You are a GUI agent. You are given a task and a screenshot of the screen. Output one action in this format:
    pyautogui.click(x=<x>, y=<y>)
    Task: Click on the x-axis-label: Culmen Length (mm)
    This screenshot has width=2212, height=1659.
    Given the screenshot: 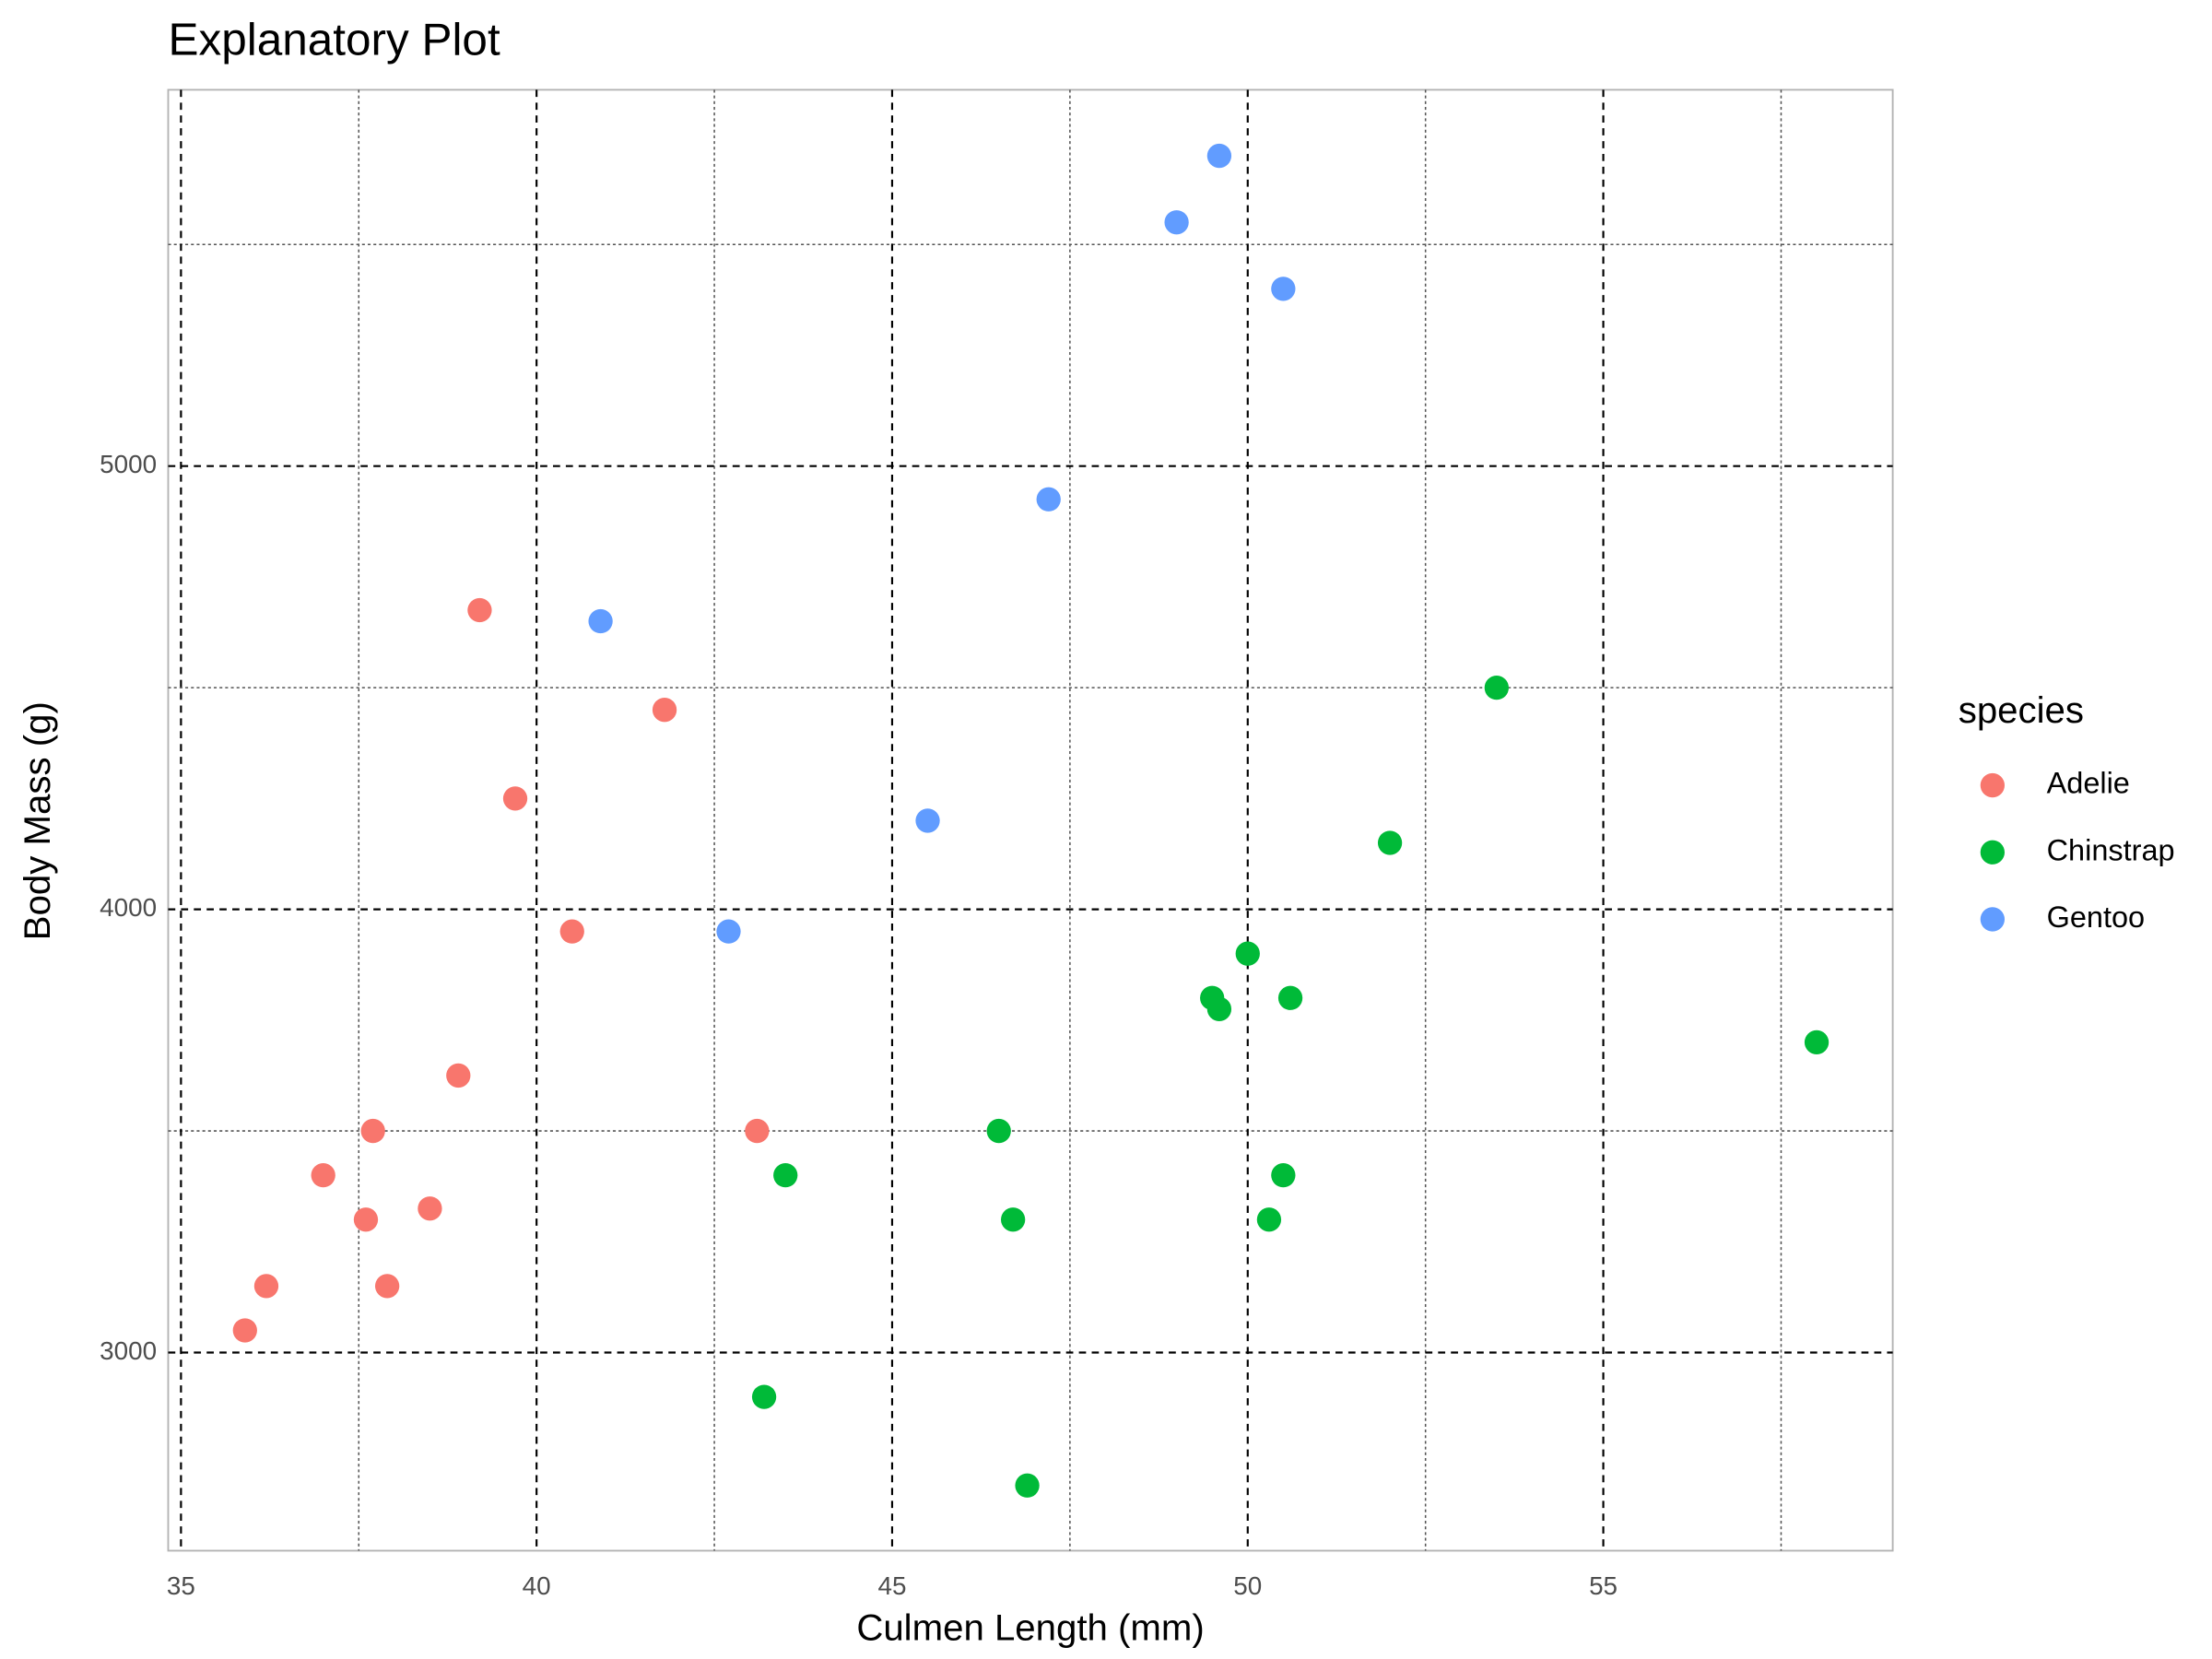 What is the action you would take?
    pyautogui.click(x=1030, y=1628)
    